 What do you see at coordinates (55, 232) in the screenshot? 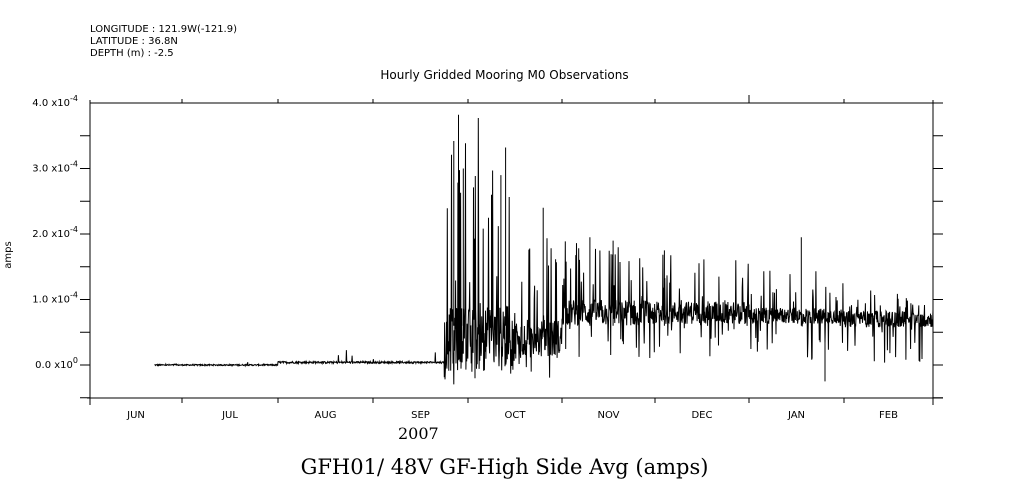
I see `y-tick-label: 2.0 x10⁻⁴` at bounding box center [55, 232].